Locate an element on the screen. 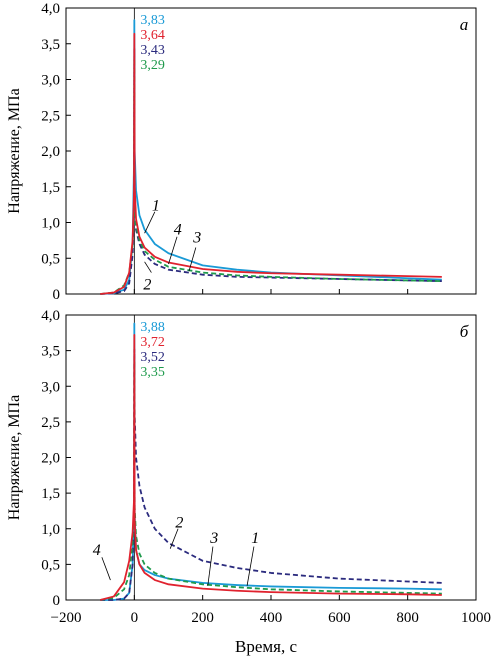 This screenshot has width=496, height=660. x-tick-label: 400 is located at coordinates (271, 618).